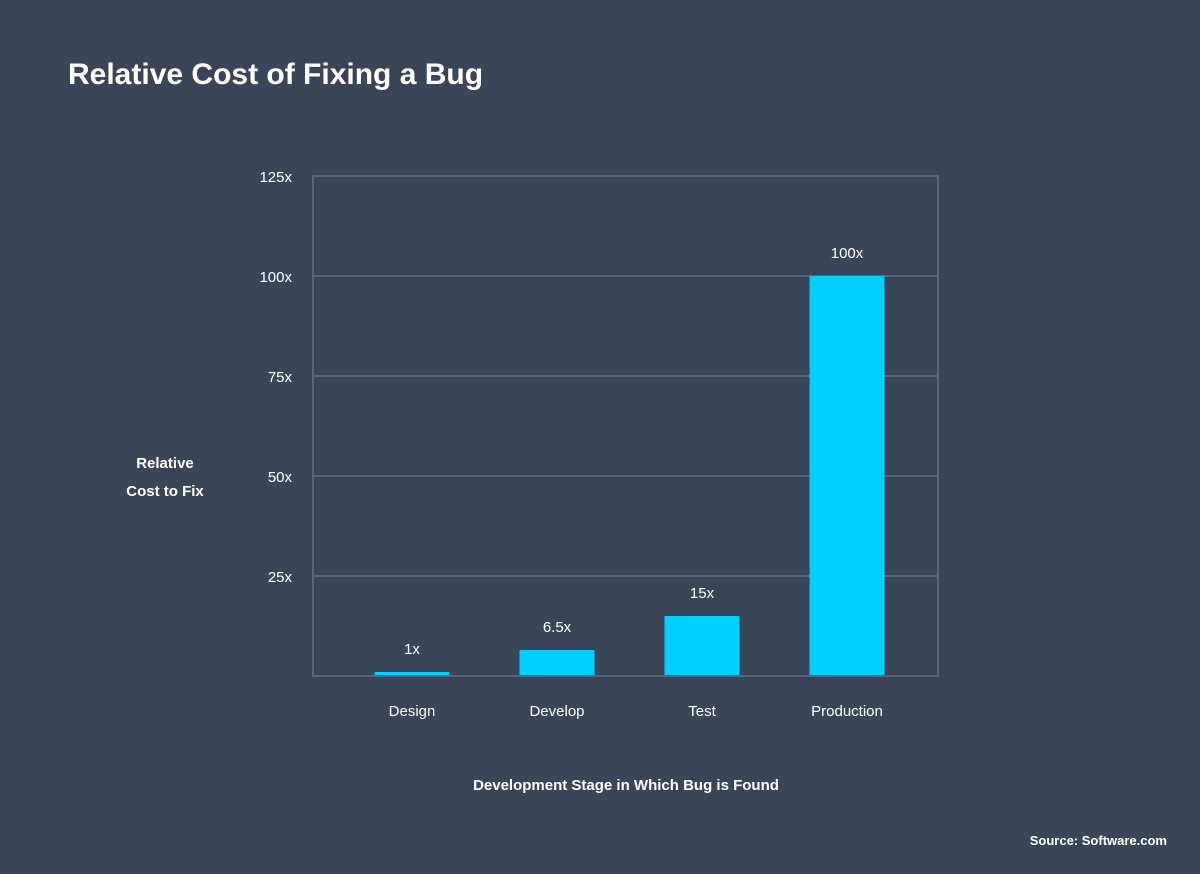 Image resolution: width=1200 pixels, height=874 pixels. What do you see at coordinates (275, 177) in the screenshot?
I see `y-tick-label: 125x` at bounding box center [275, 177].